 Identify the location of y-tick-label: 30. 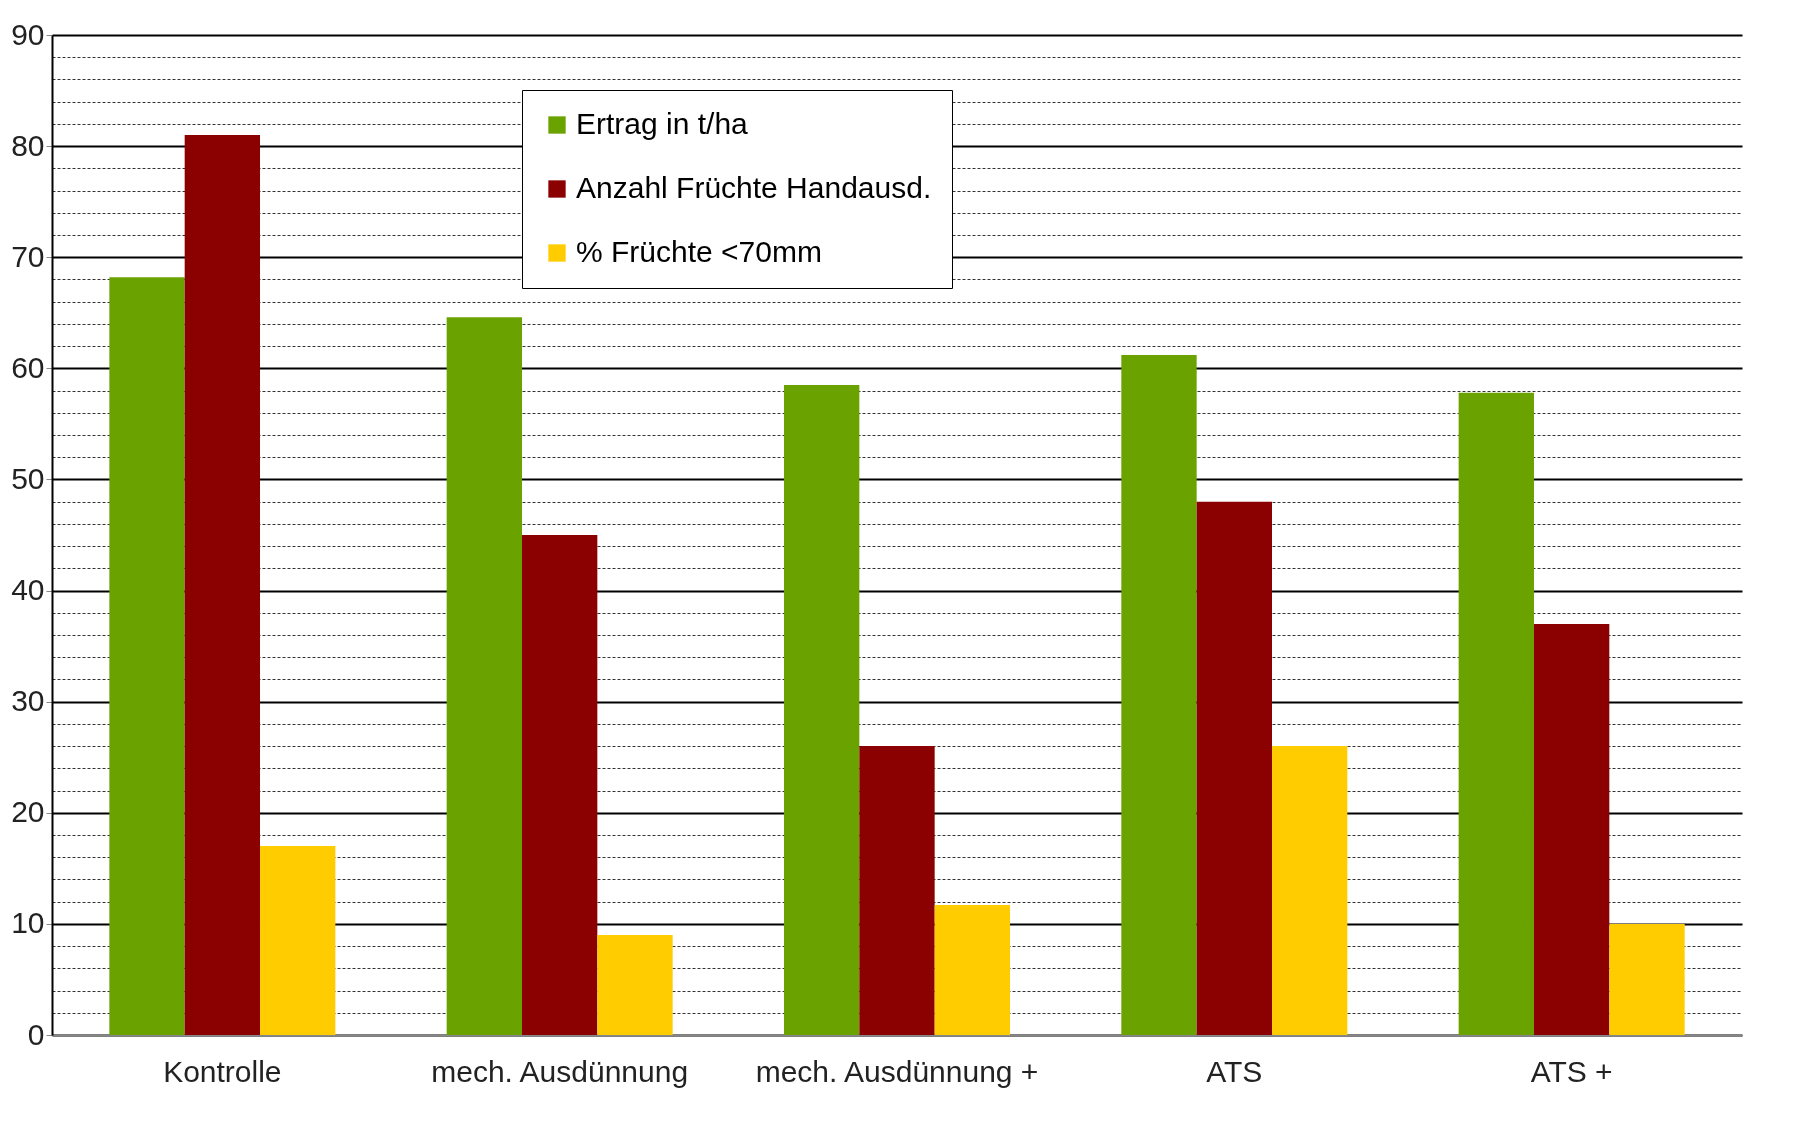
(28, 701).